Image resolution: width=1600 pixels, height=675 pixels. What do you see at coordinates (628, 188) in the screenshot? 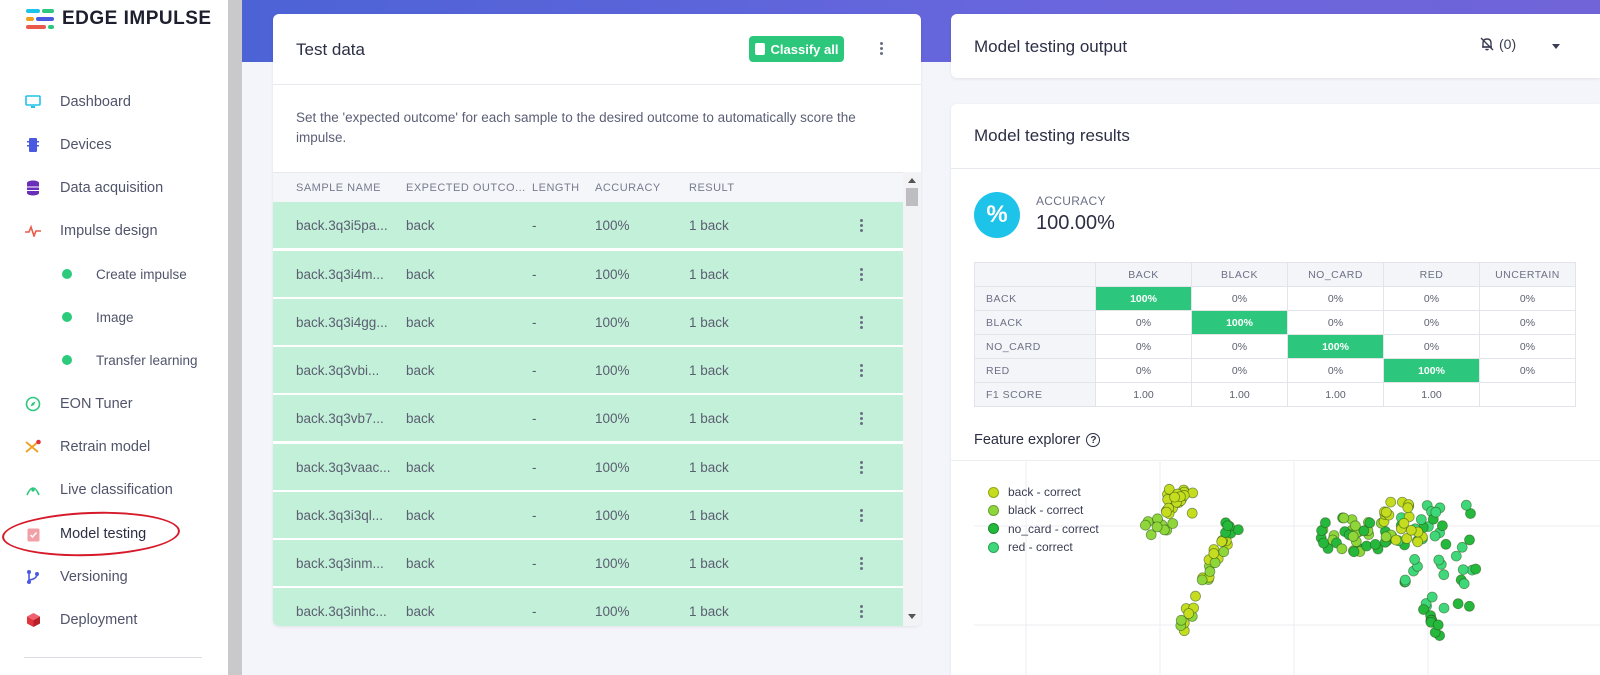
I see `column-header-accuracy: ACCURACY` at bounding box center [628, 188].